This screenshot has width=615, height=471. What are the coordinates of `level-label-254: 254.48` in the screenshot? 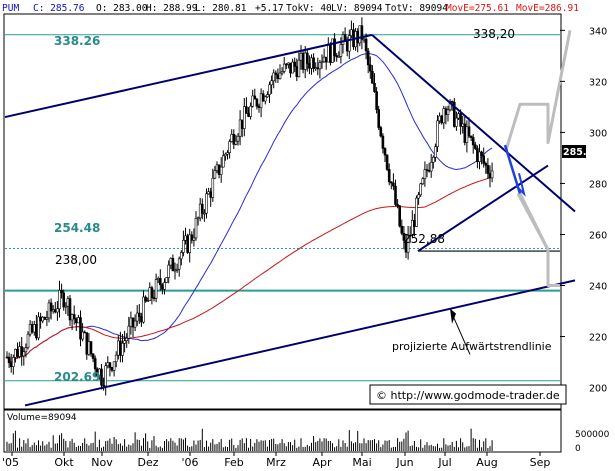 It's located at (77, 228).